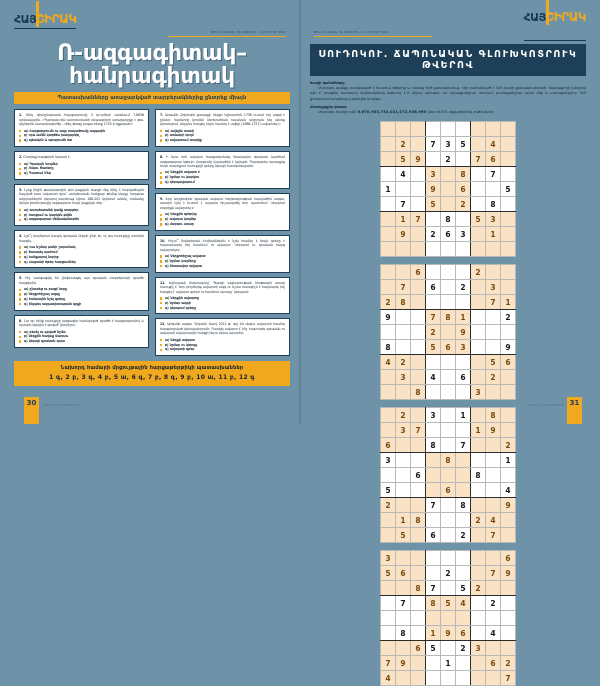  What do you see at coordinates (81, 164) in the screenshot?
I see `quiz-option: ա) Գրական Կողմեր` at bounding box center [81, 164].